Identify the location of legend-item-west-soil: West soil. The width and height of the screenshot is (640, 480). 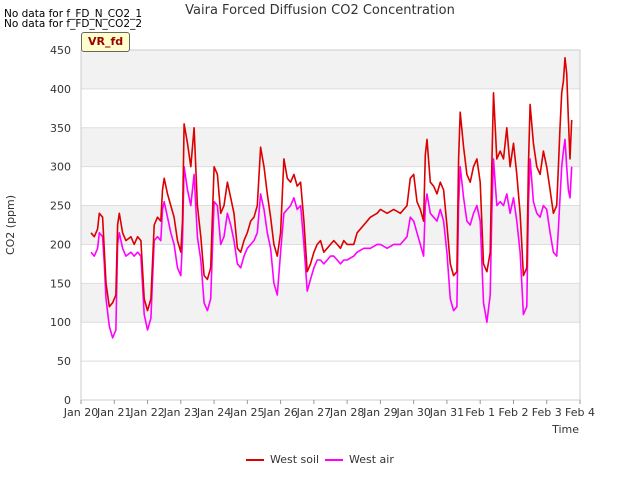
(282, 459).